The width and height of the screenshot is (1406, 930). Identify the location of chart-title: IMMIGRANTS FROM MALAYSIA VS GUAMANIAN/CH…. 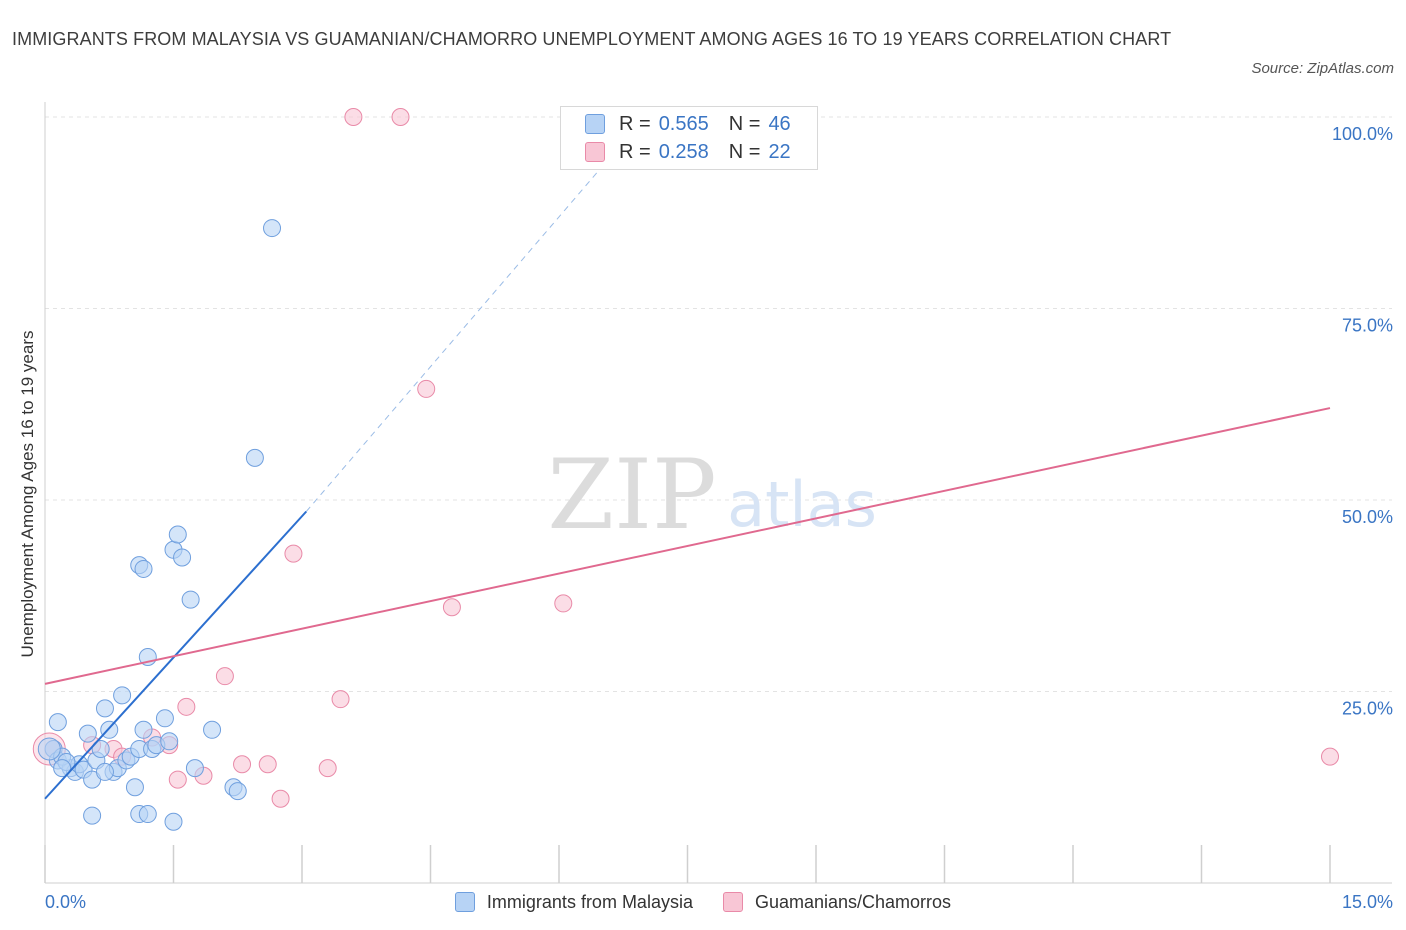
(592, 39).